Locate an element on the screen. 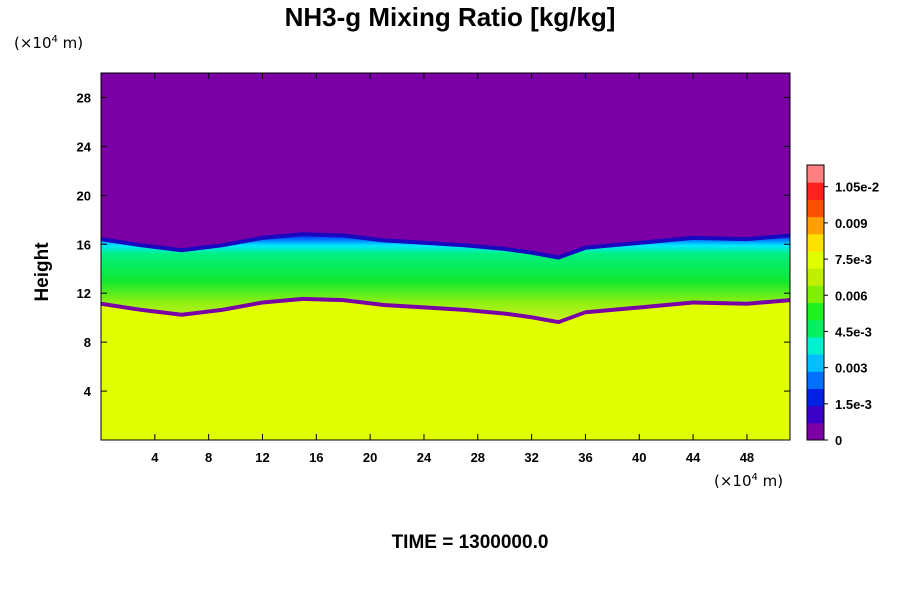 The height and width of the screenshot is (600, 900). x-tick-label: 32 is located at coordinates (531, 457).